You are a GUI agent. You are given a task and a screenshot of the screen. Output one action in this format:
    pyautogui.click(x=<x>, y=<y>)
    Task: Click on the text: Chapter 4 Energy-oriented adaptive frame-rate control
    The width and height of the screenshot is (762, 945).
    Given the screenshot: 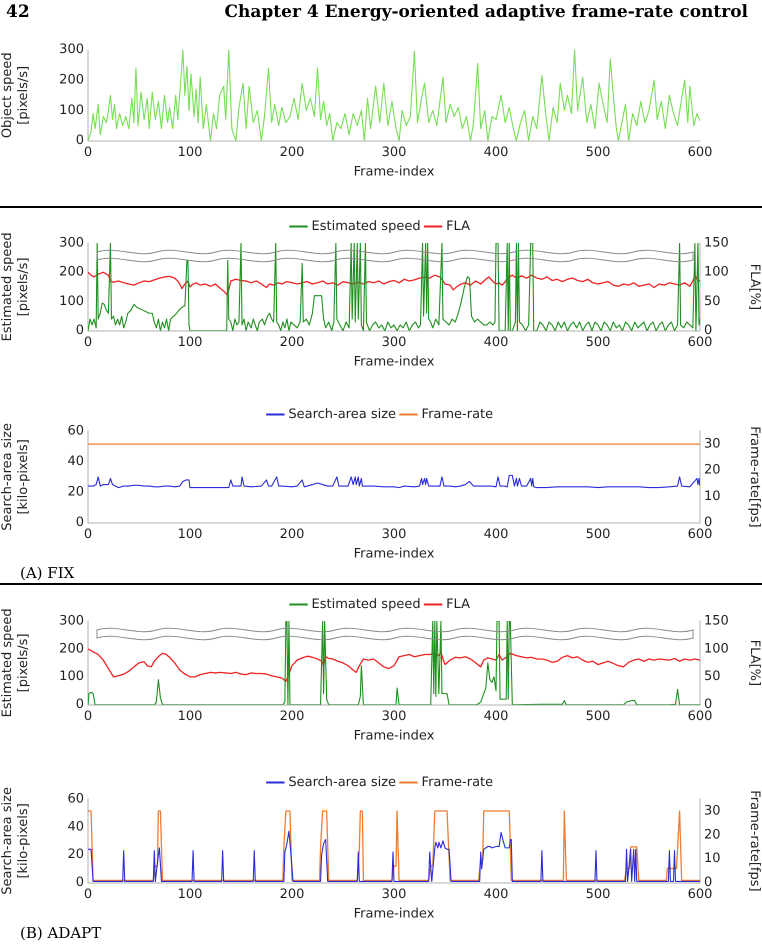 What is the action you would take?
    pyautogui.click(x=486, y=12)
    